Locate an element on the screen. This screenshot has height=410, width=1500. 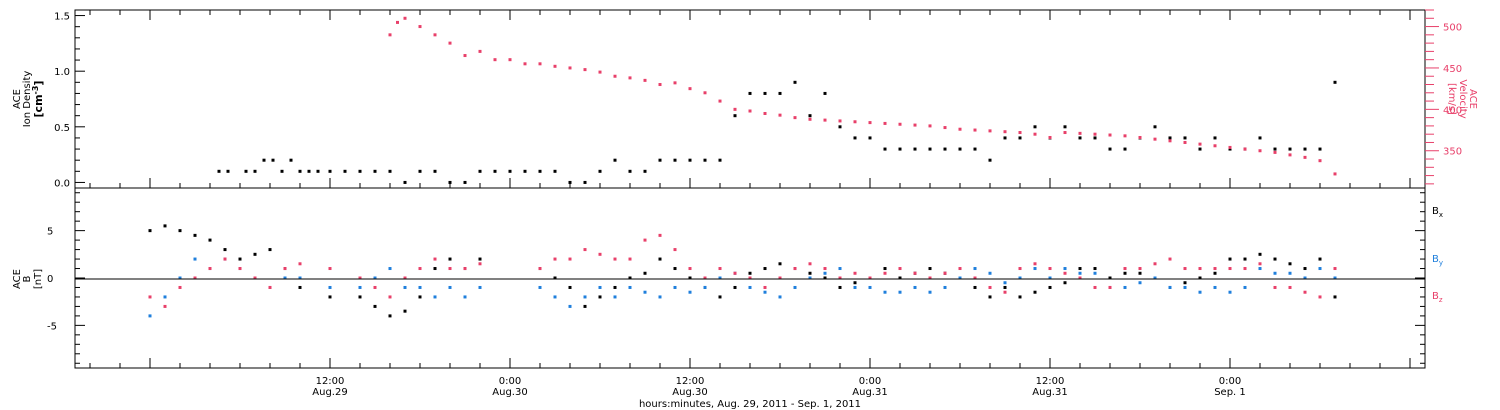
x-tick-label-date: Sep. 1 is located at coordinates (1230, 392).